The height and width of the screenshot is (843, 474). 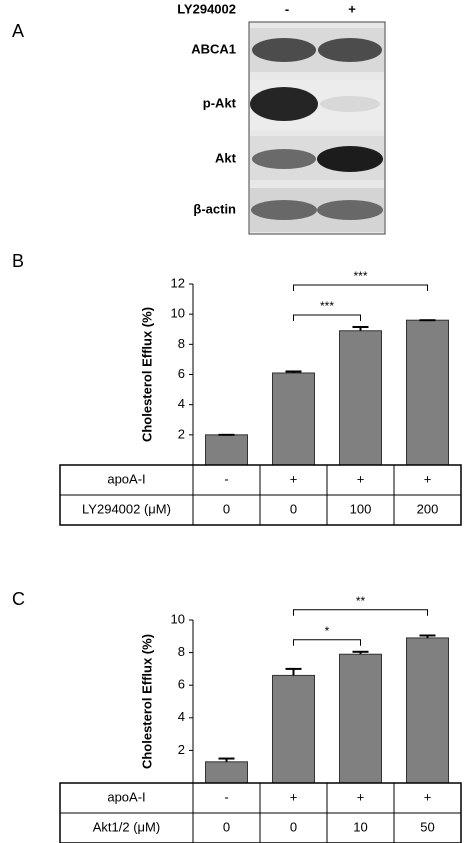 I want to click on table-cell: 10, so click(x=360, y=826).